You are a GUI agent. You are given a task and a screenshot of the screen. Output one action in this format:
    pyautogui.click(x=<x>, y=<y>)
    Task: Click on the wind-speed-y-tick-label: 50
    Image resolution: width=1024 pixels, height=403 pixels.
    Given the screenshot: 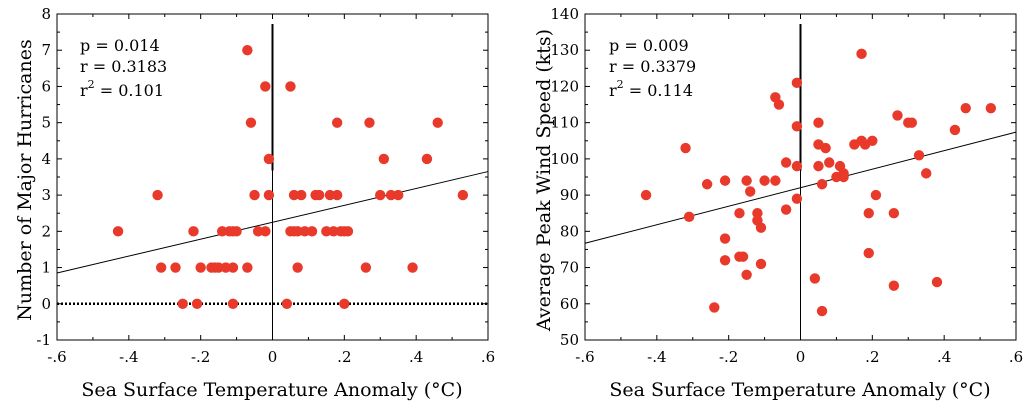 What is the action you would take?
    pyautogui.click(x=569, y=340)
    